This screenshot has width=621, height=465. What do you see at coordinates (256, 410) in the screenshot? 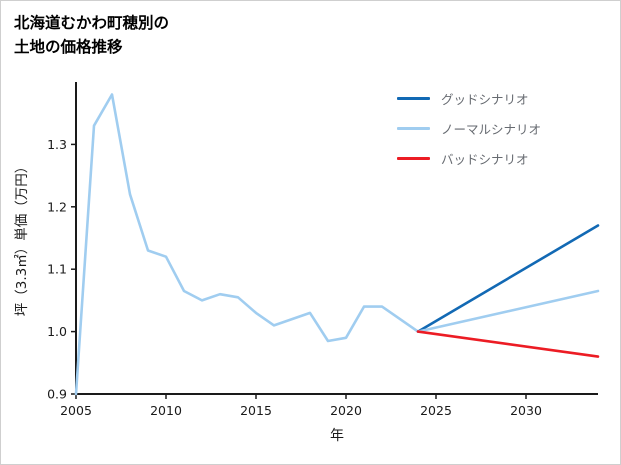
I see `x-tick-label: 2015` at bounding box center [256, 410].